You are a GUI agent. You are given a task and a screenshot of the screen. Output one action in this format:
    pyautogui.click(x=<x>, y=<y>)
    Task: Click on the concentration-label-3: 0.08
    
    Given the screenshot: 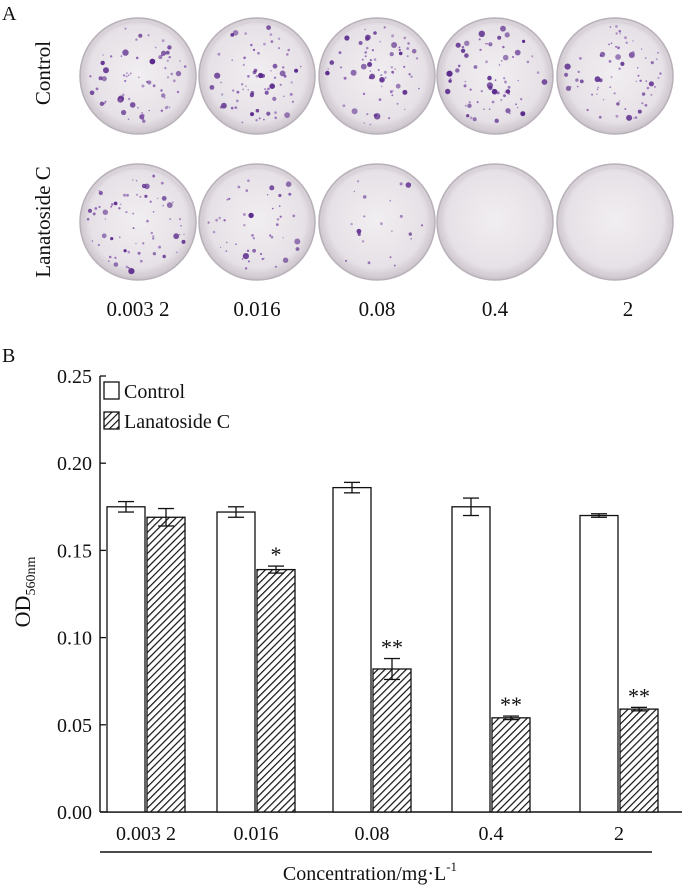 What is the action you would take?
    pyautogui.click(x=377, y=309)
    